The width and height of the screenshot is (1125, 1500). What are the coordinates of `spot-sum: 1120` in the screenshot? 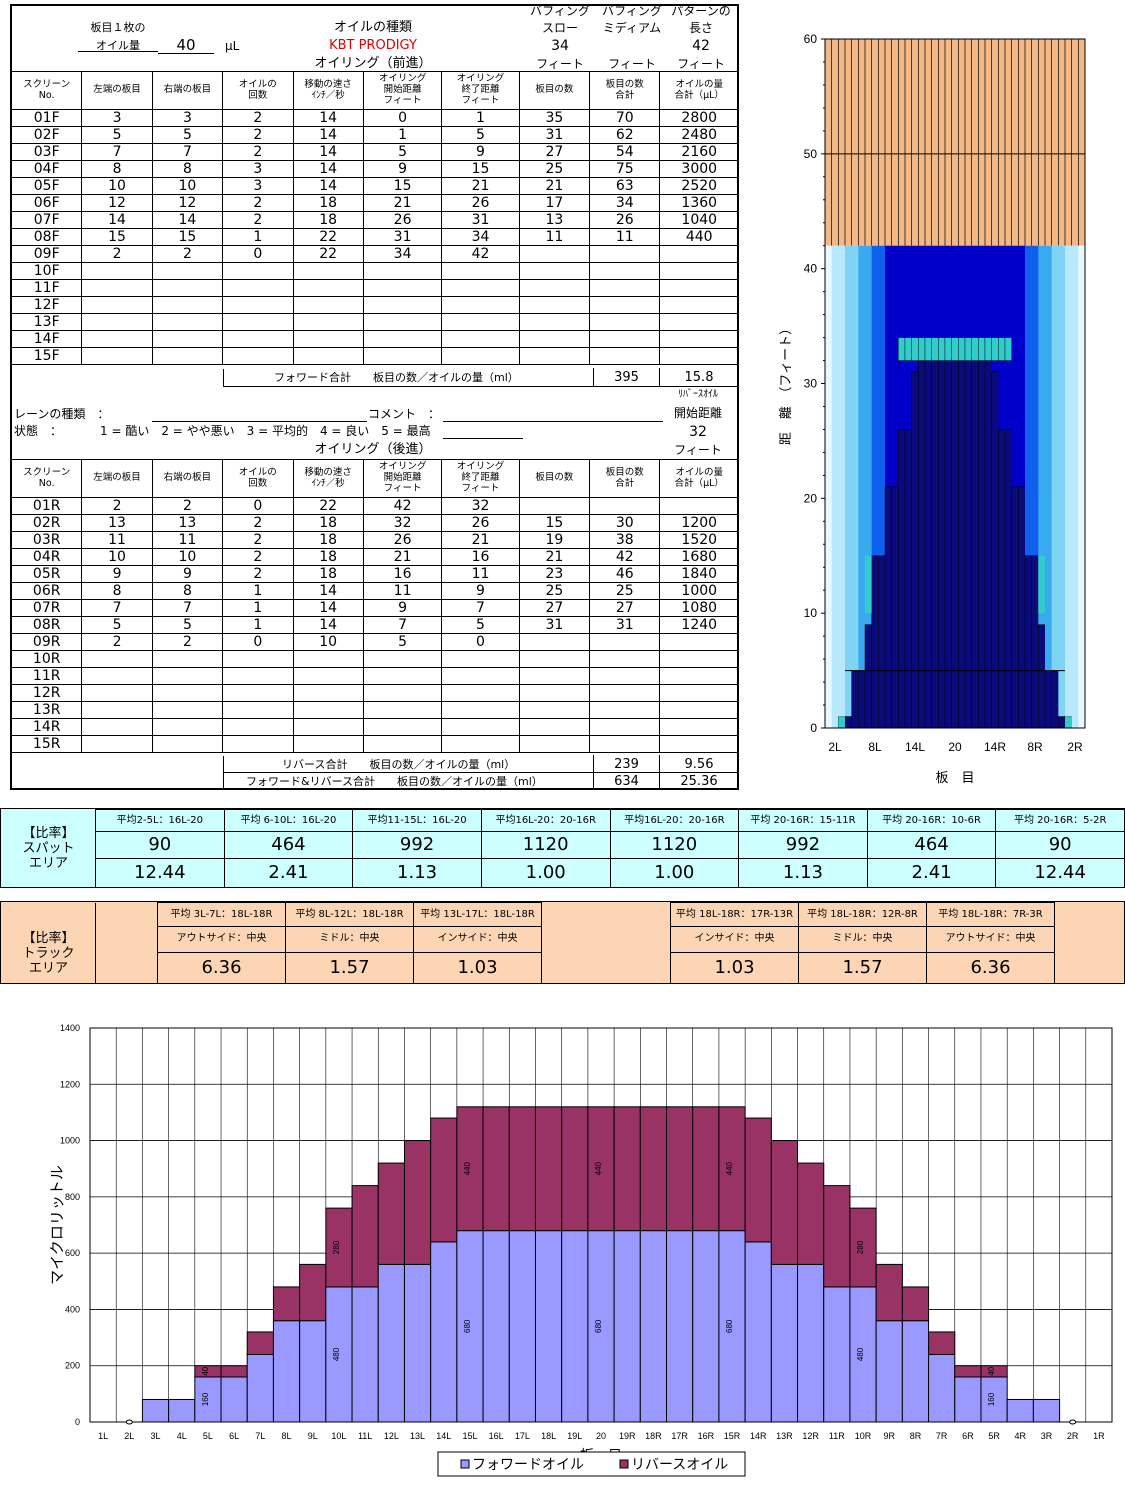 It's located at (674, 845).